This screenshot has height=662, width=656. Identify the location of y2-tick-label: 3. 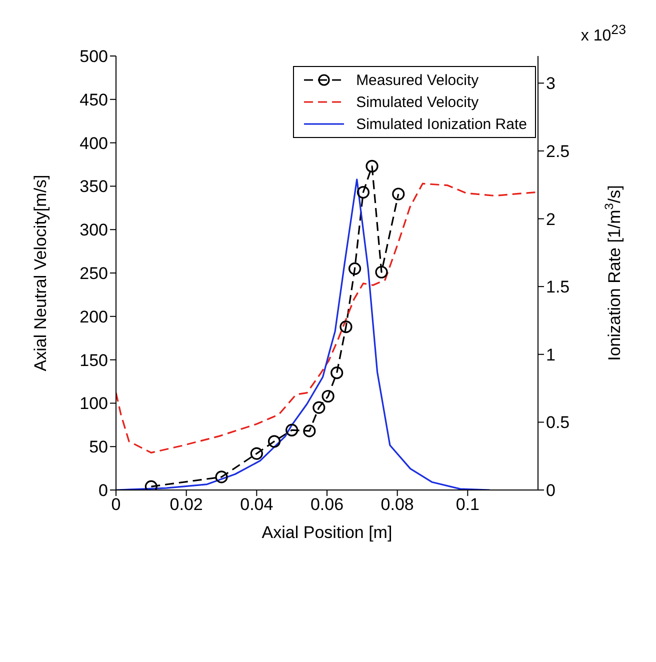
(551, 84).